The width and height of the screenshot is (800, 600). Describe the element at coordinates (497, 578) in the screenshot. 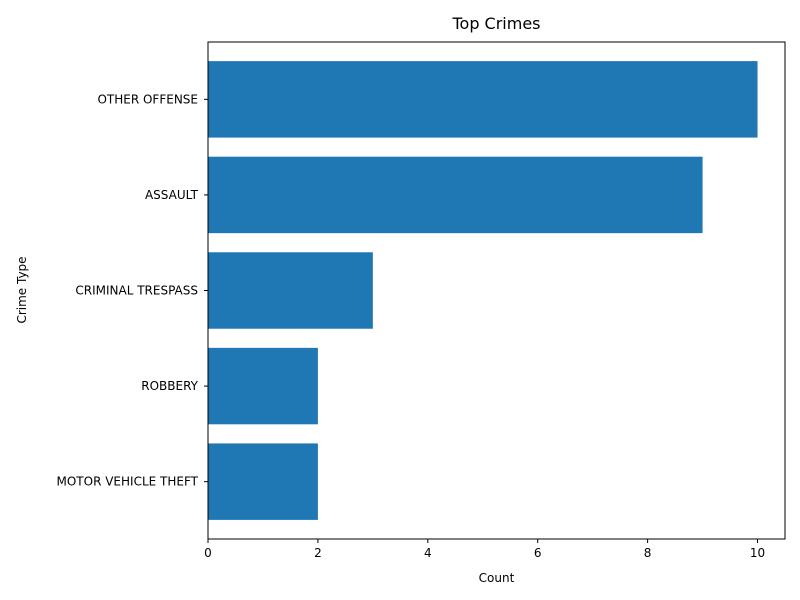

I see `x-axis-label: Count` at that location.